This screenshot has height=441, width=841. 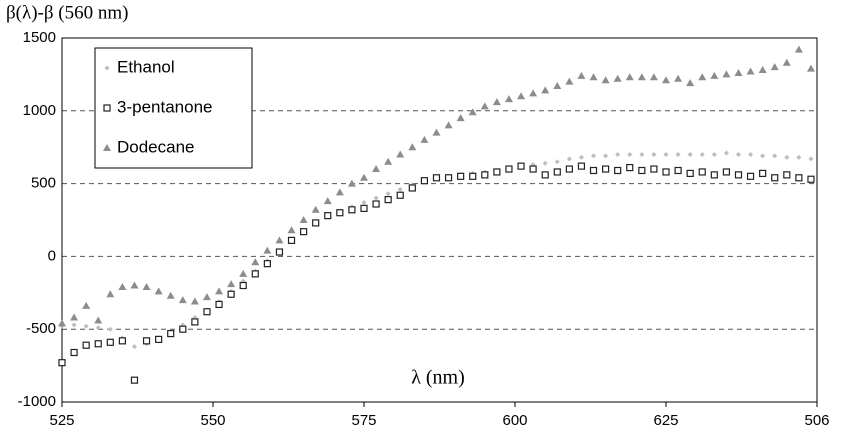 What do you see at coordinates (156, 146) in the screenshot?
I see `legend-label: Dodecane` at bounding box center [156, 146].